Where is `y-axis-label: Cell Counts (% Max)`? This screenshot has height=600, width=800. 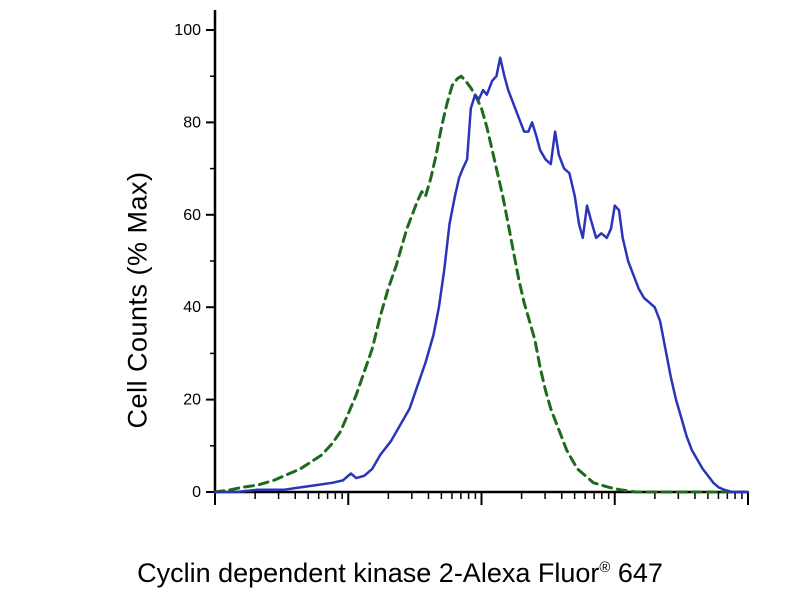 y-axis-label: Cell Counts (% Max) is located at coordinates (137, 300).